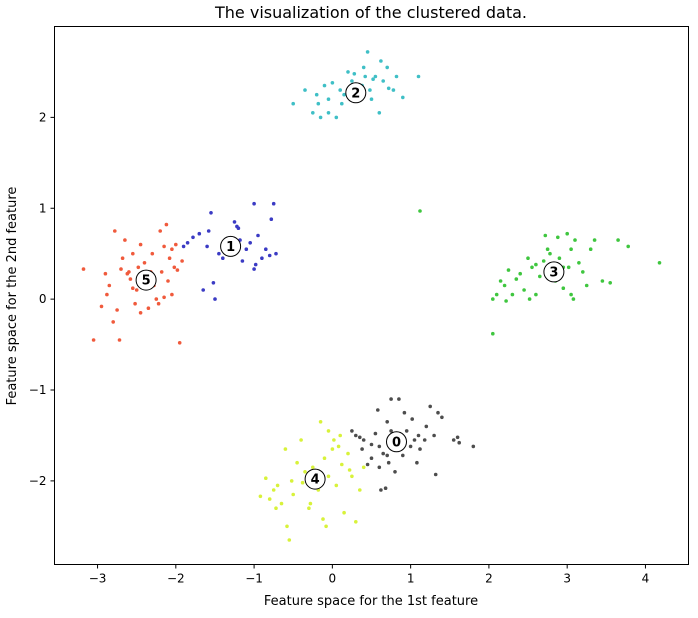 This screenshot has height=618, width=698. Describe the element at coordinates (231, 246) in the screenshot. I see `cluster-1-center-marker` at that location.